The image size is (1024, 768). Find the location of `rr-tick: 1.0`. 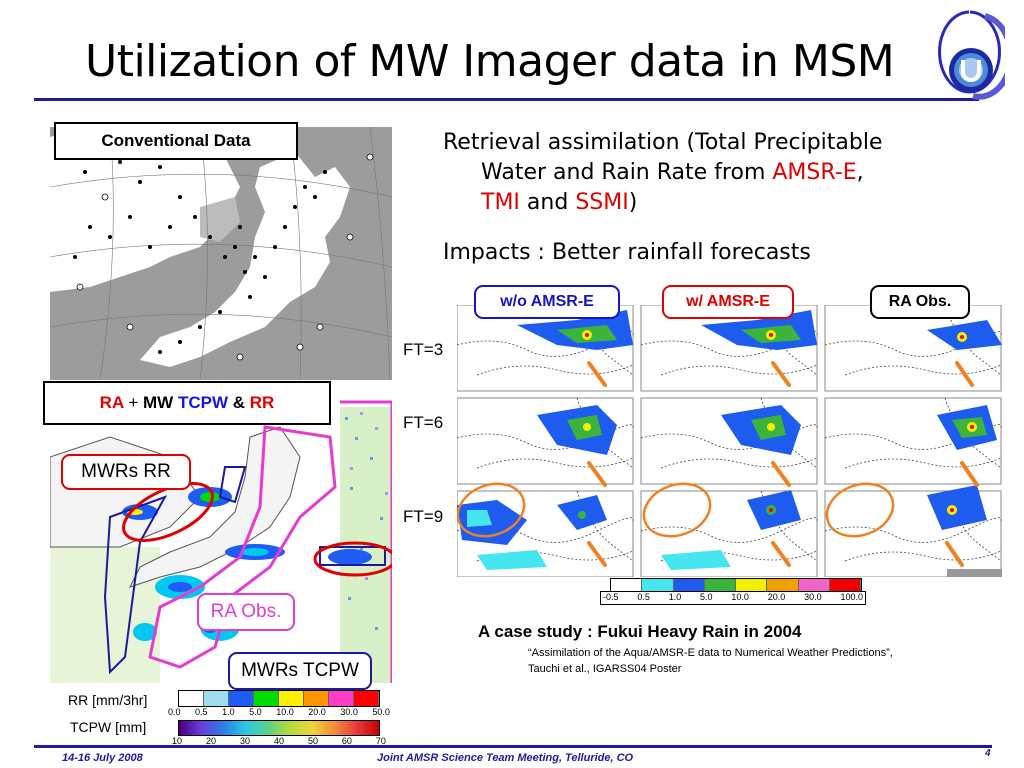

rr-tick: 1.0 is located at coordinates (228, 712).